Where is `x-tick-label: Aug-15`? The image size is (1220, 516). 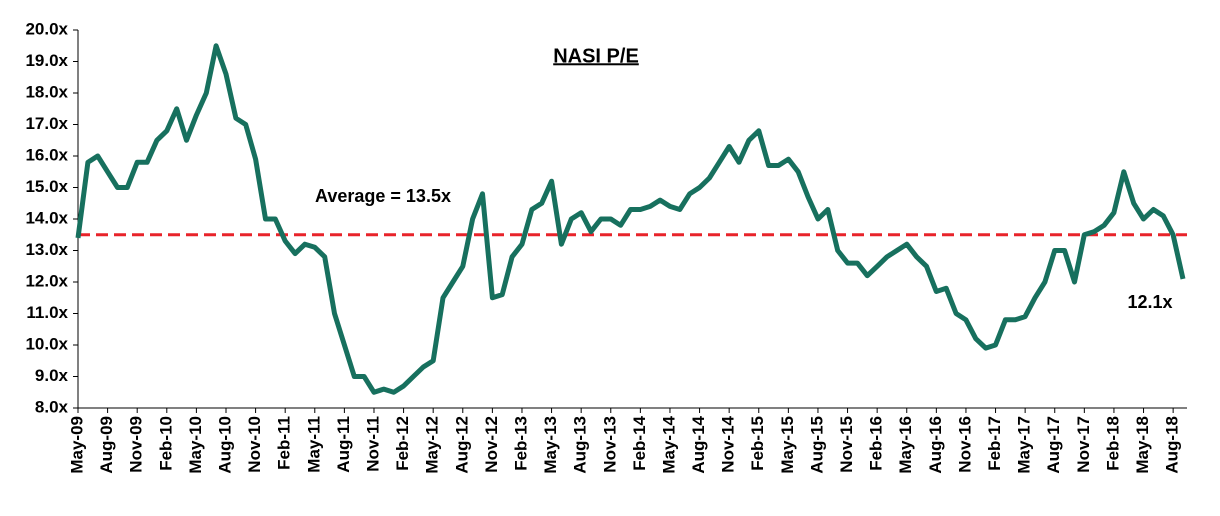 x-tick-label: Aug-15 is located at coordinates (816, 445).